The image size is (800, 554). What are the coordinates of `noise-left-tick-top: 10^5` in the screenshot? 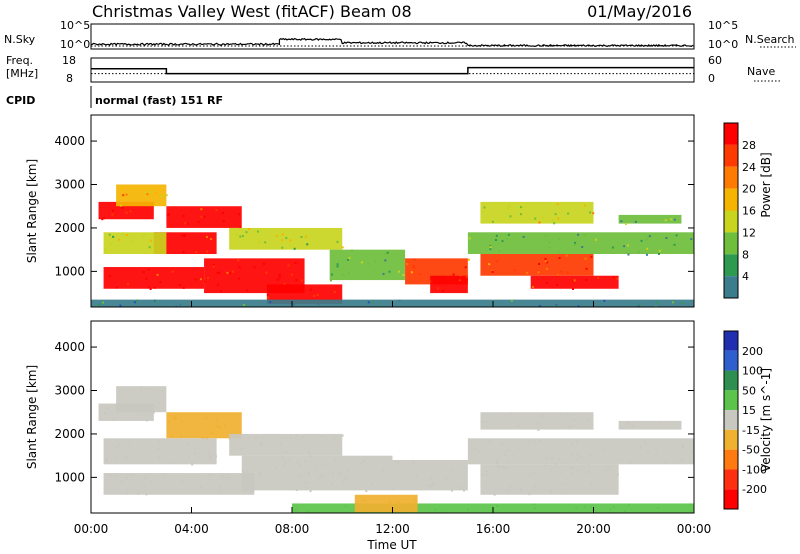 It's located at (75, 25).